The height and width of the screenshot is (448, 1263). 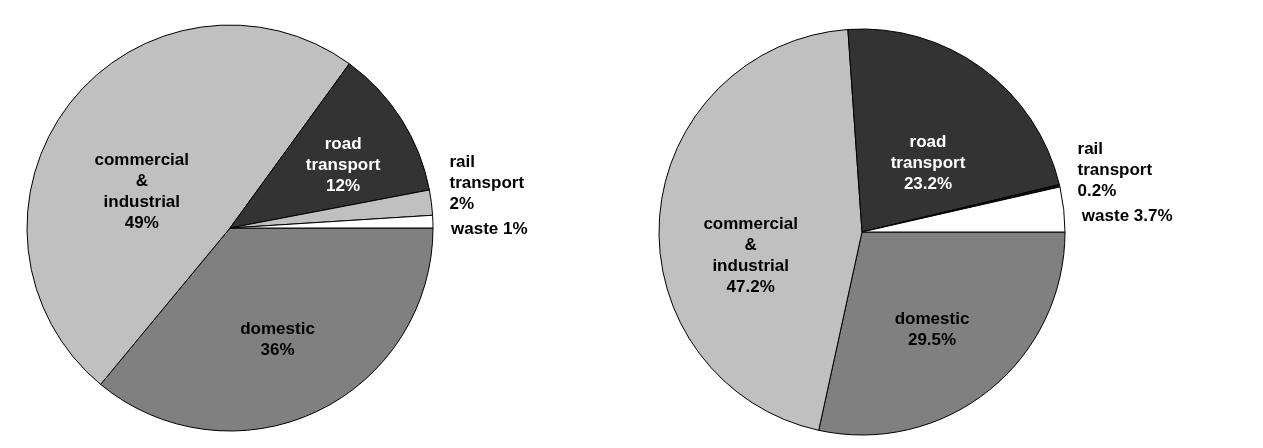 What do you see at coordinates (462, 204) in the screenshot?
I see `data-label: 2%` at bounding box center [462, 204].